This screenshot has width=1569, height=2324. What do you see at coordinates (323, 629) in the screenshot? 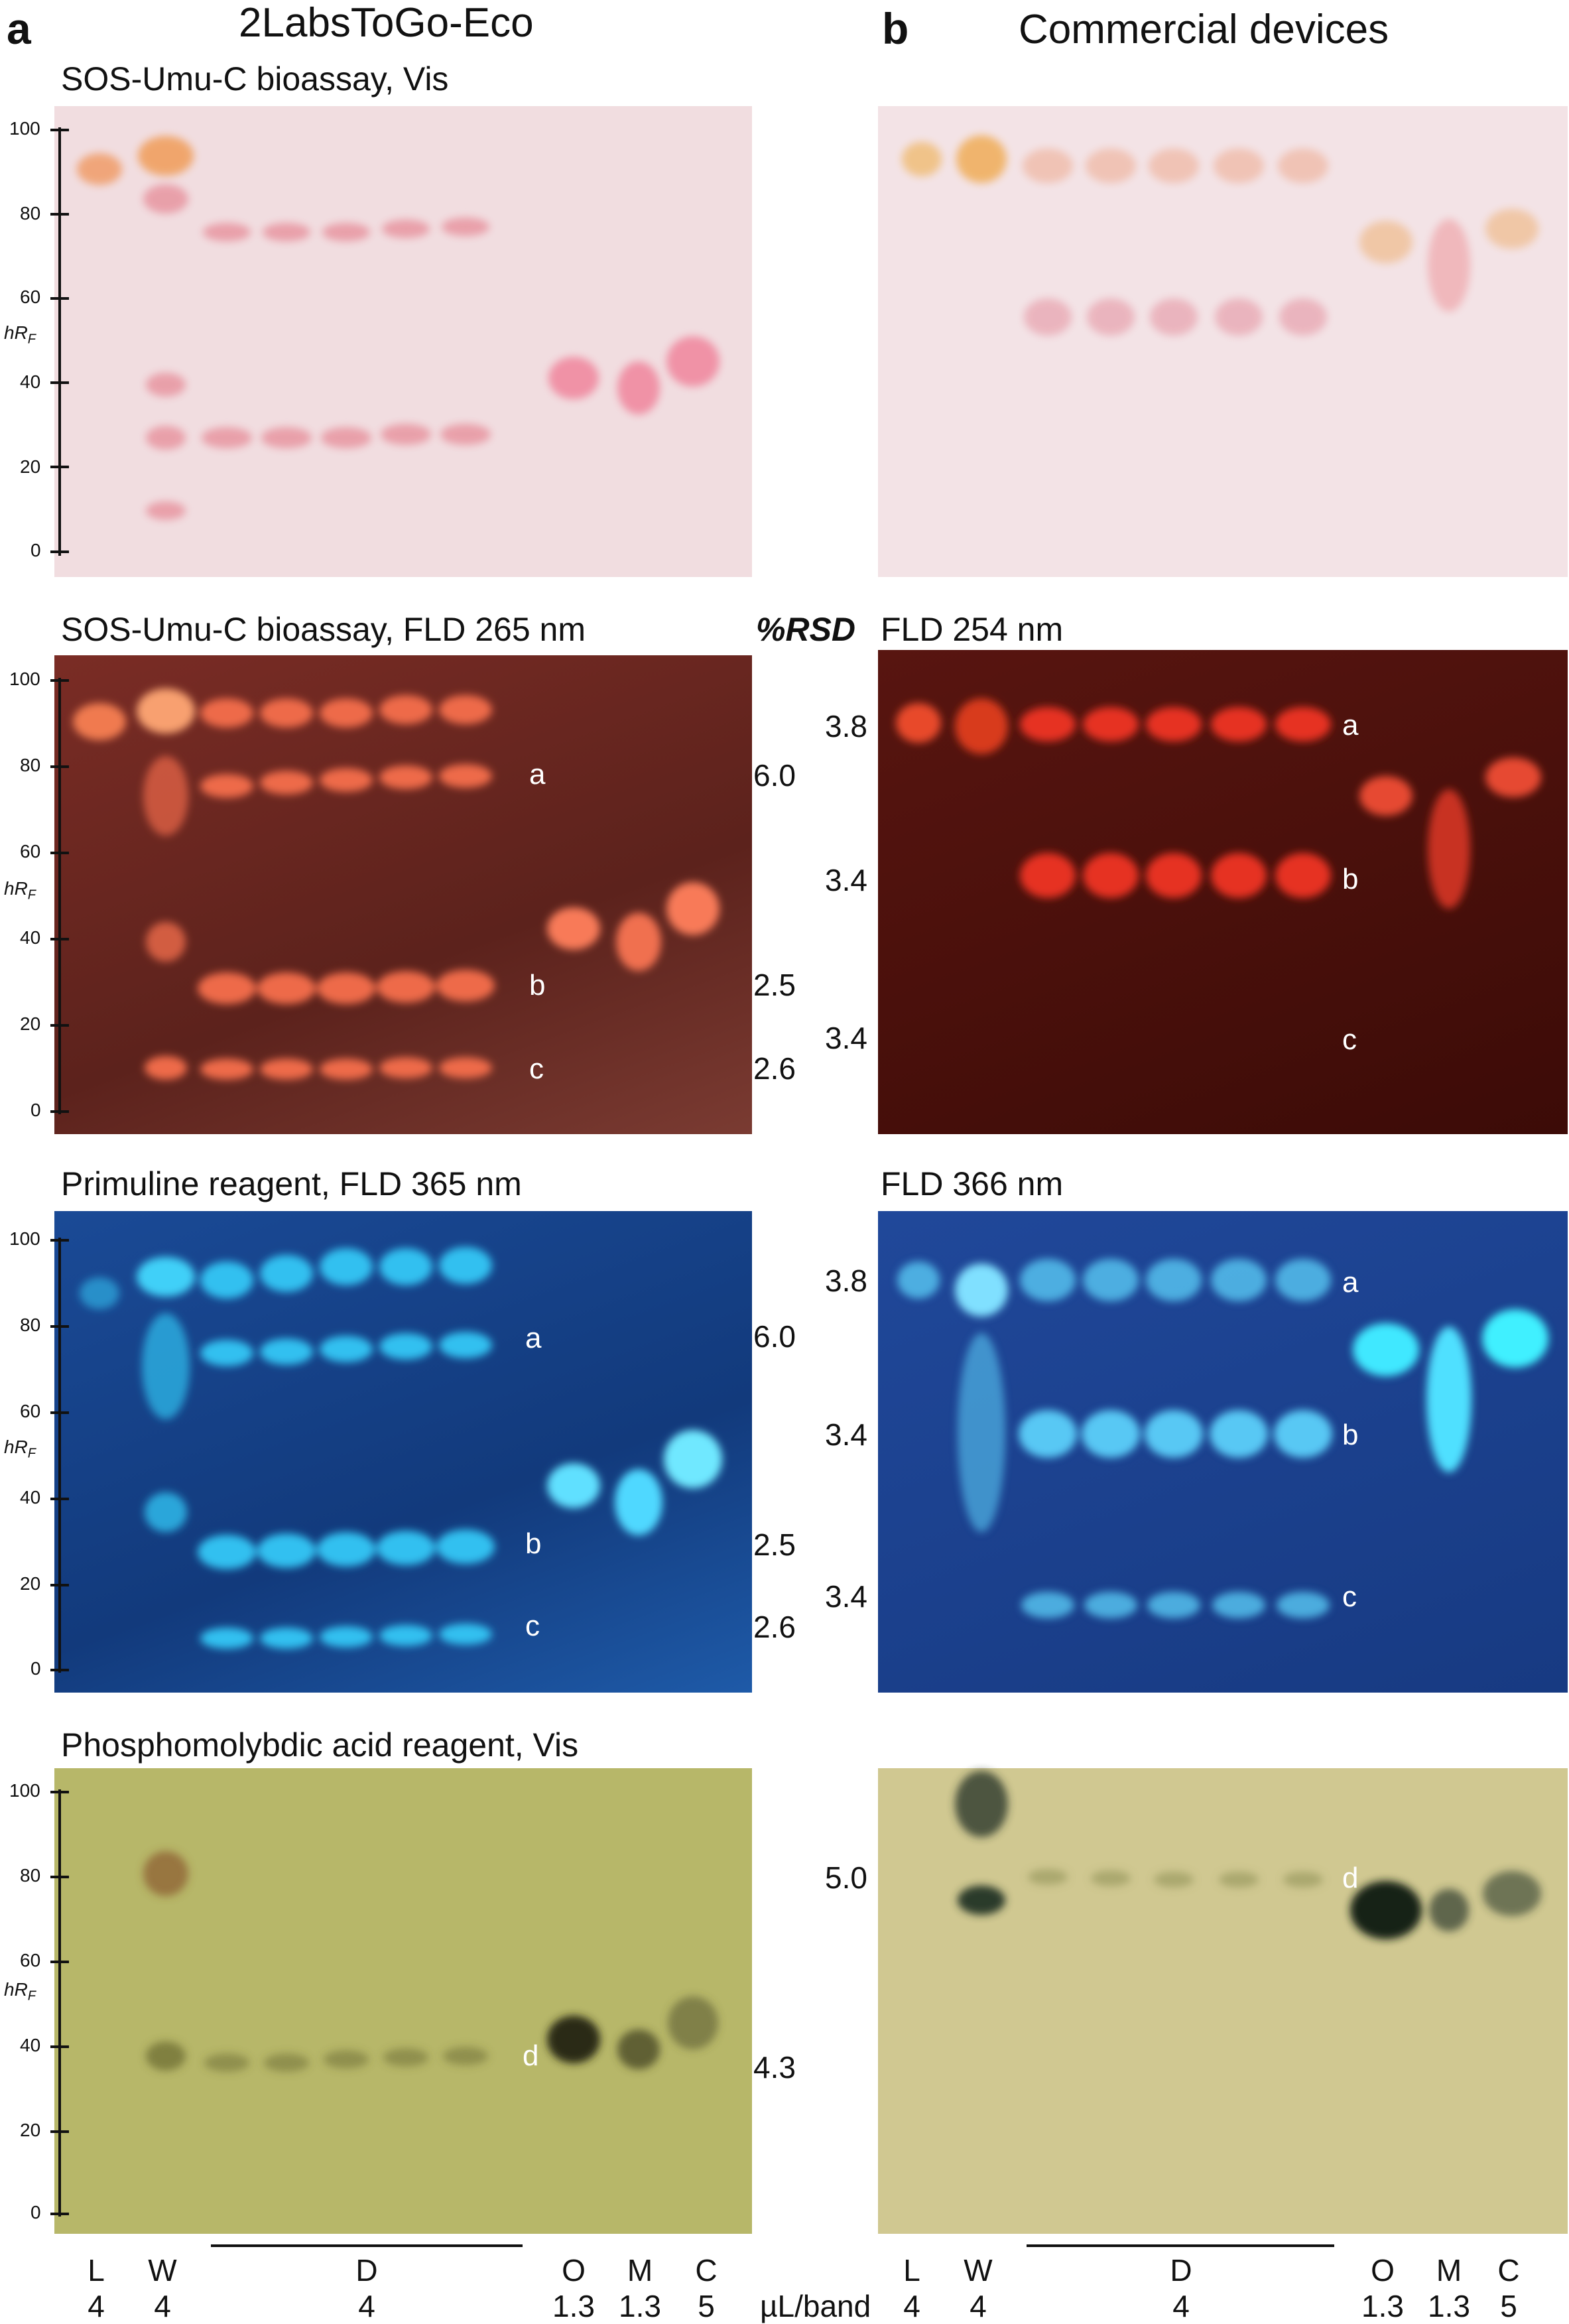
I see `row2-left-title: SOS-Umu-C bioassay, FLD 265 nm` at bounding box center [323, 629].